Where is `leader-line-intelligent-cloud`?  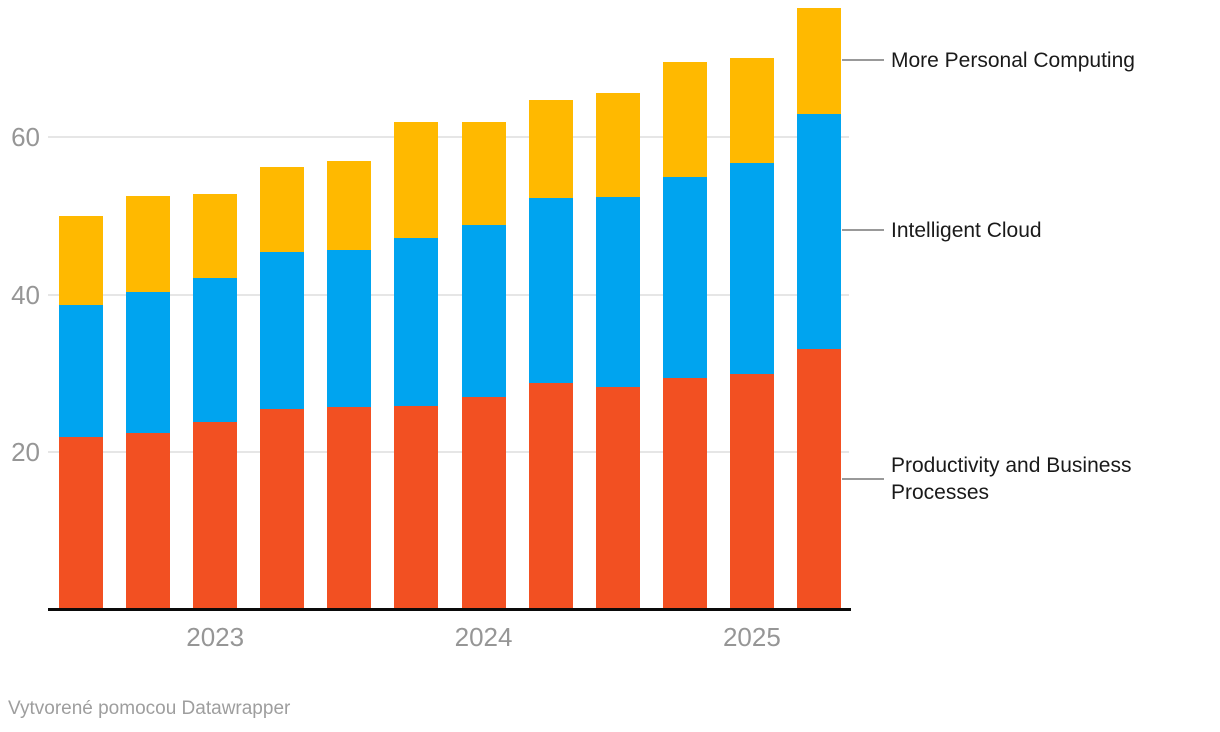
leader-line-intelligent-cloud is located at coordinates (863, 230).